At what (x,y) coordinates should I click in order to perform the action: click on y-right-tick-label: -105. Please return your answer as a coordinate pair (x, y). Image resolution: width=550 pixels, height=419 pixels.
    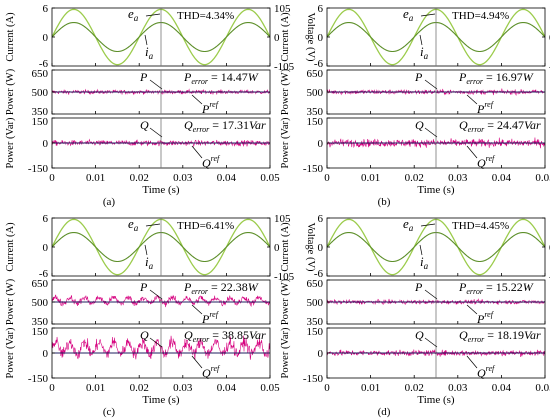
    Looking at the image, I should click on (284, 67).